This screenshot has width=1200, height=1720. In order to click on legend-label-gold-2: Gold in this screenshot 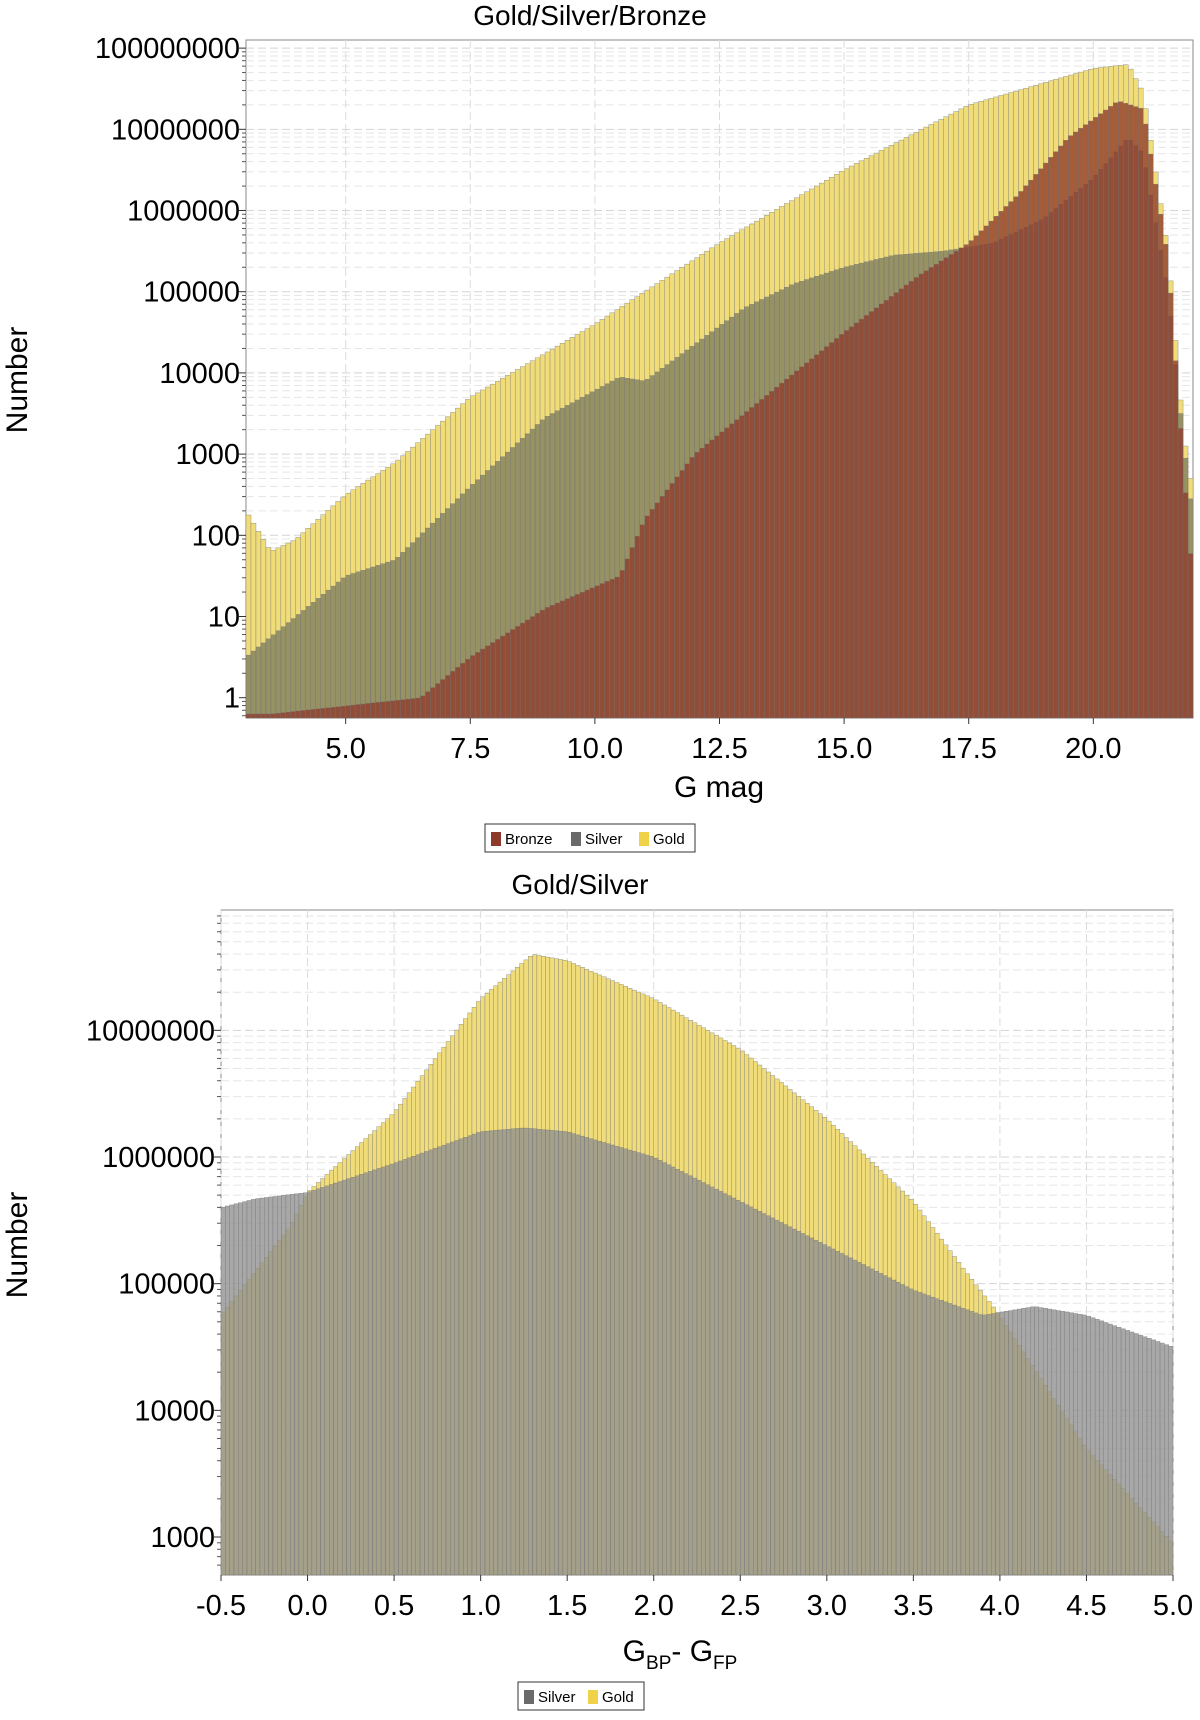, I will do `click(618, 1697)`.